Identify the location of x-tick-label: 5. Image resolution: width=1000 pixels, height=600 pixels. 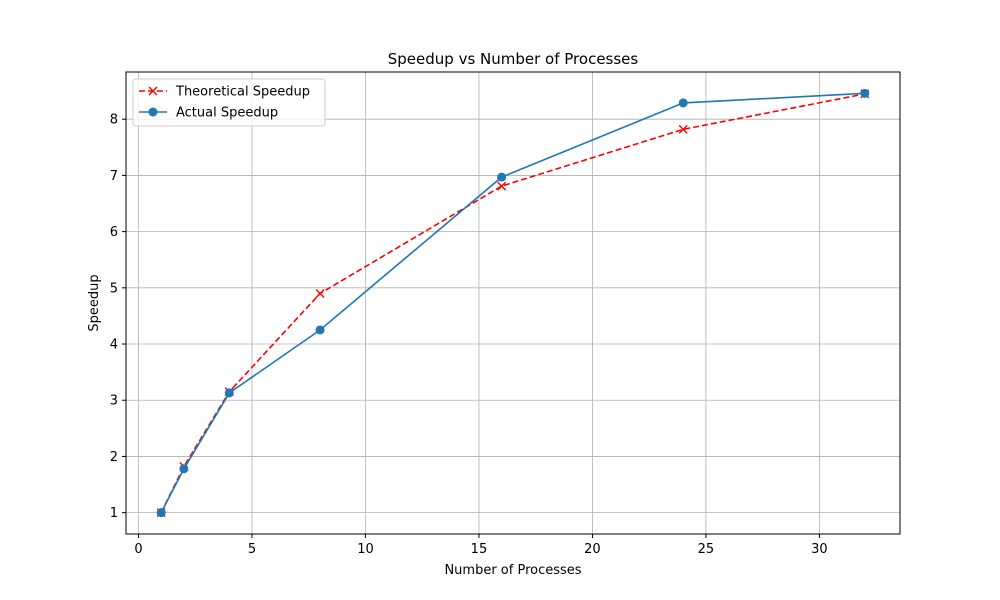
(252, 549).